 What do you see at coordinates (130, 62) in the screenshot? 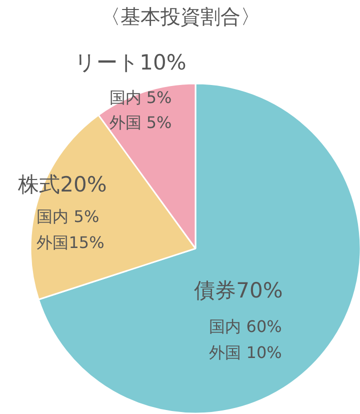
I see `slice-label: リート10%` at bounding box center [130, 62].